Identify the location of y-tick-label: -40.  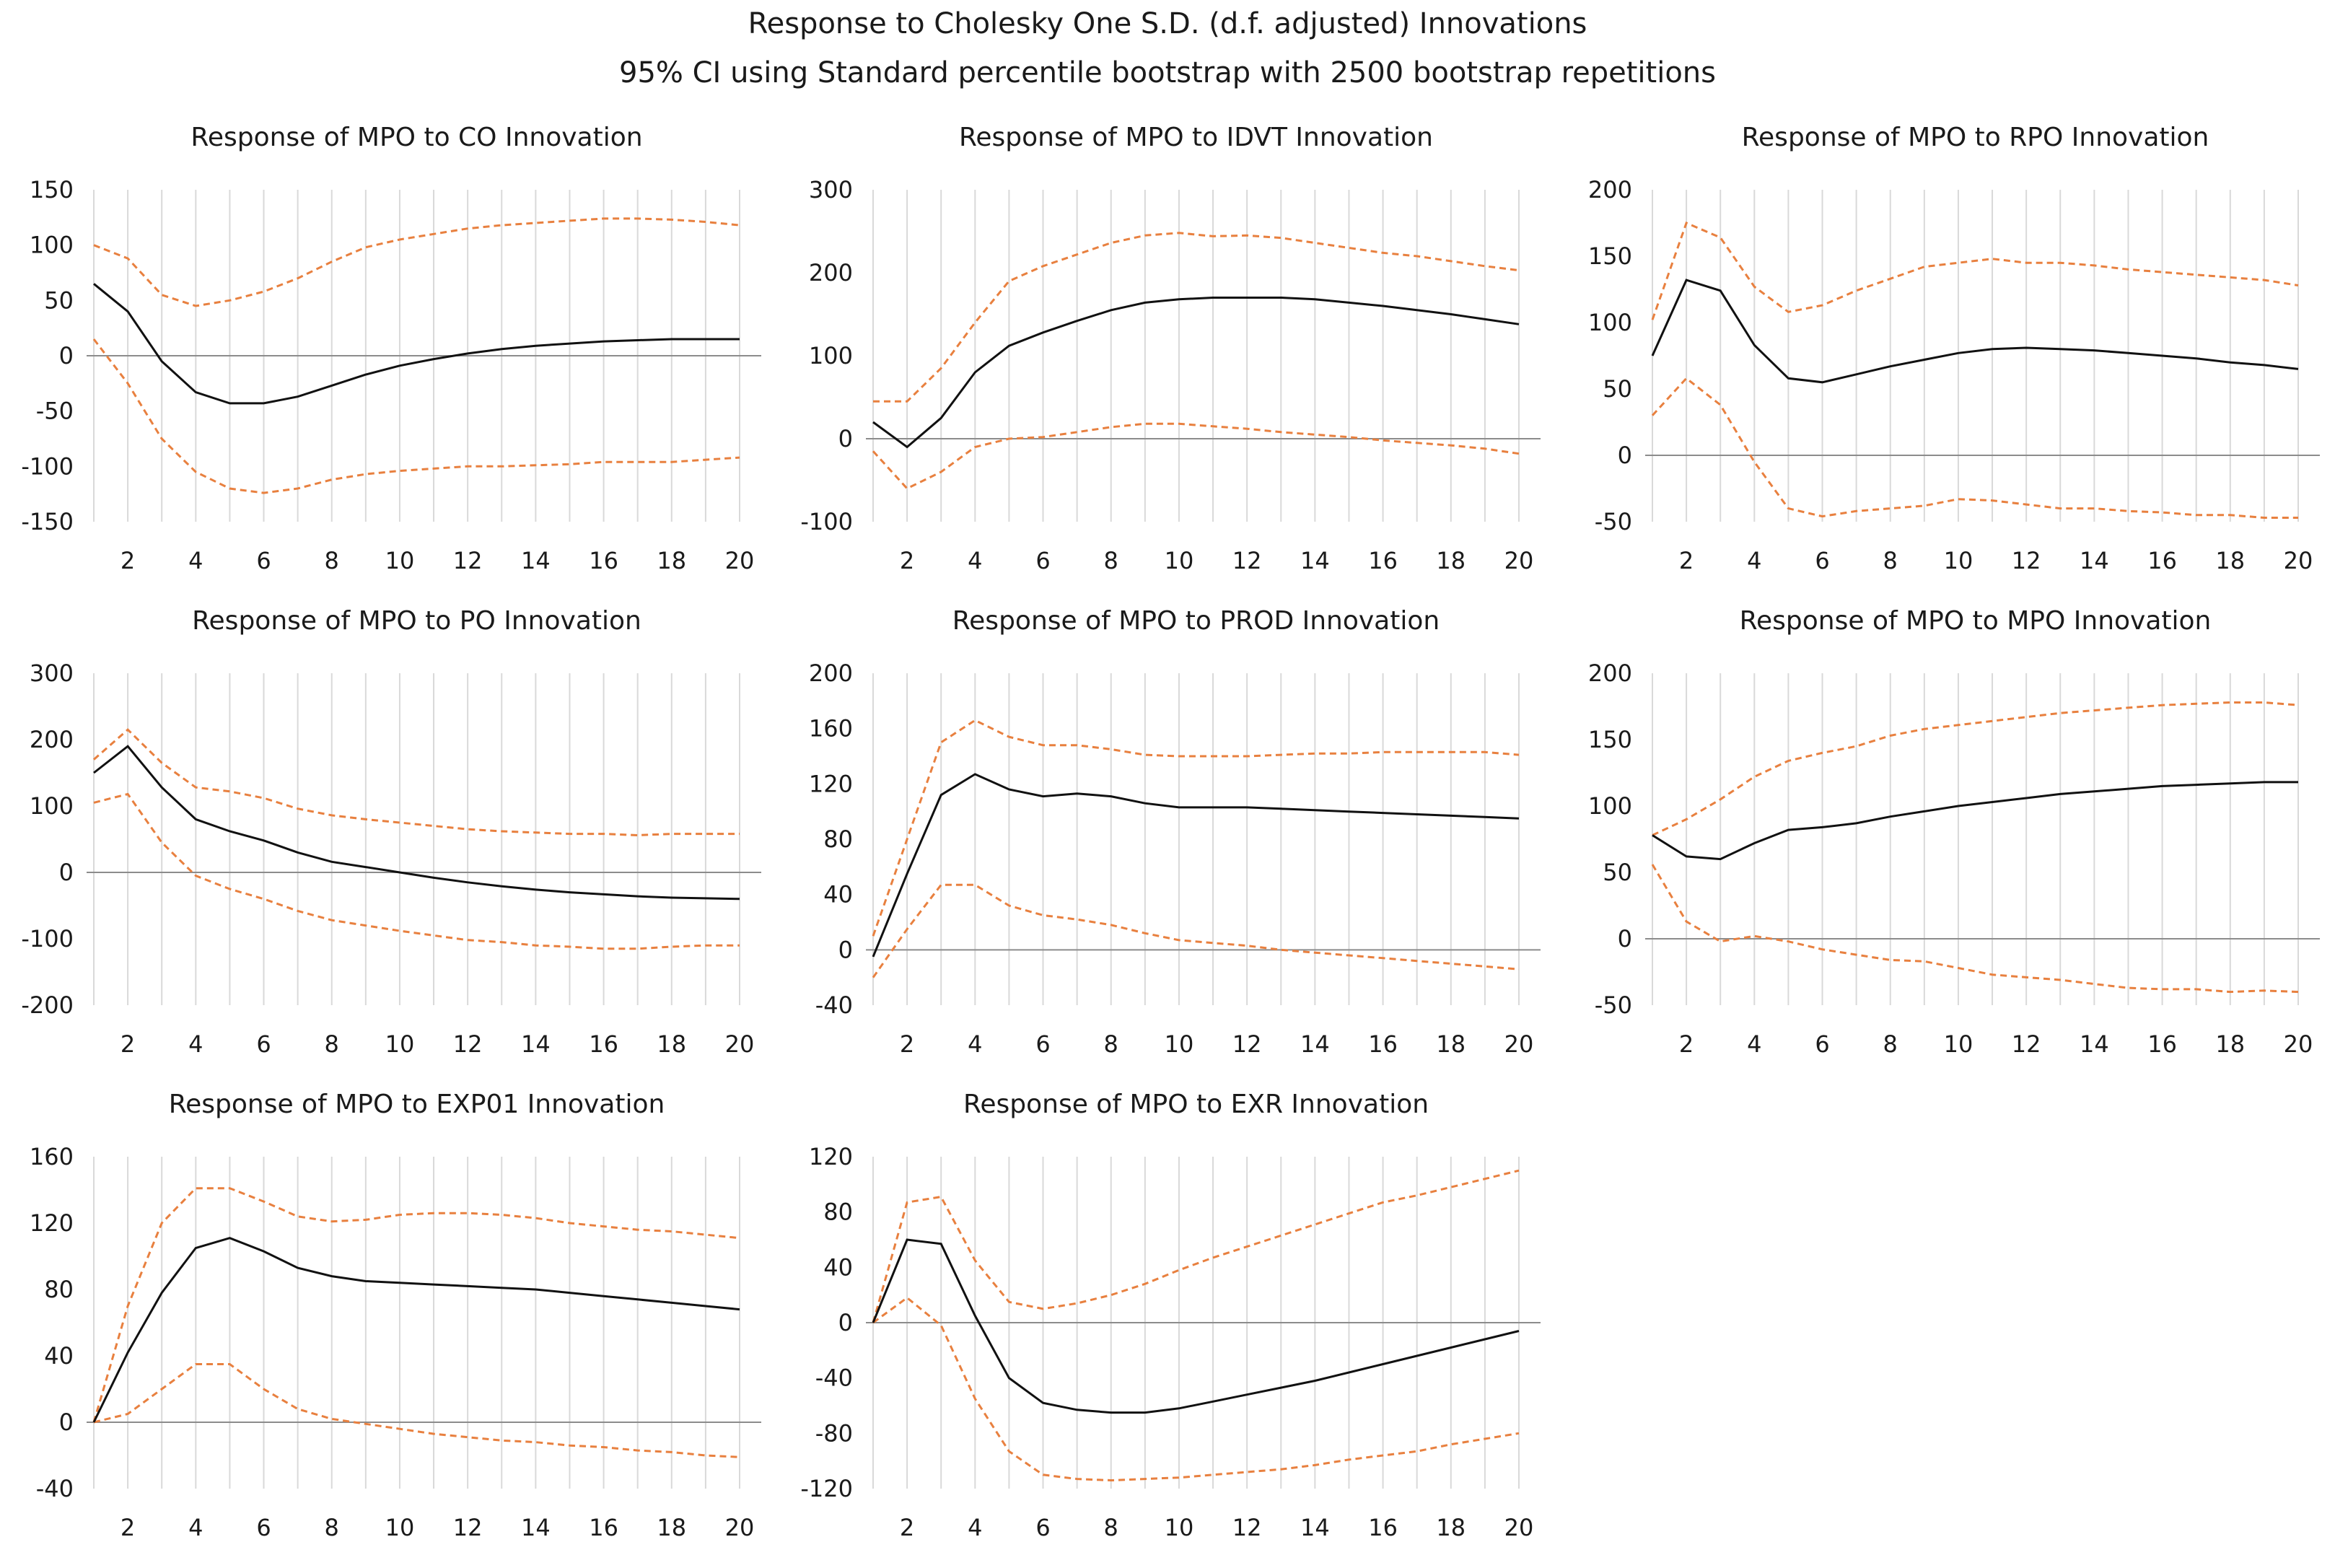
(834, 1378).